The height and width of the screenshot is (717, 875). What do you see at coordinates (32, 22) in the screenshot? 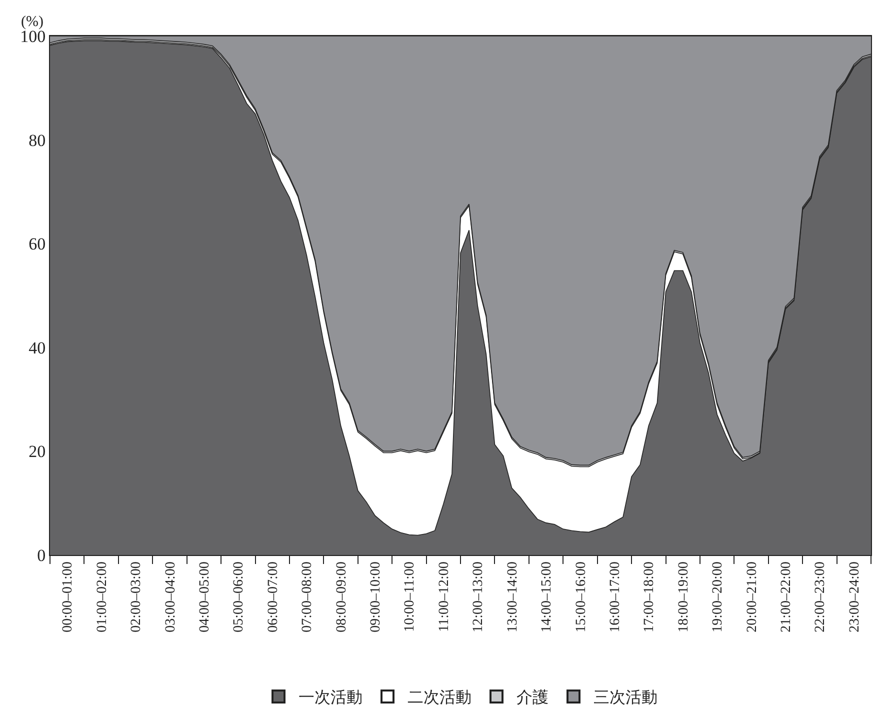
I see `y-axis-title: (%)` at bounding box center [32, 22].